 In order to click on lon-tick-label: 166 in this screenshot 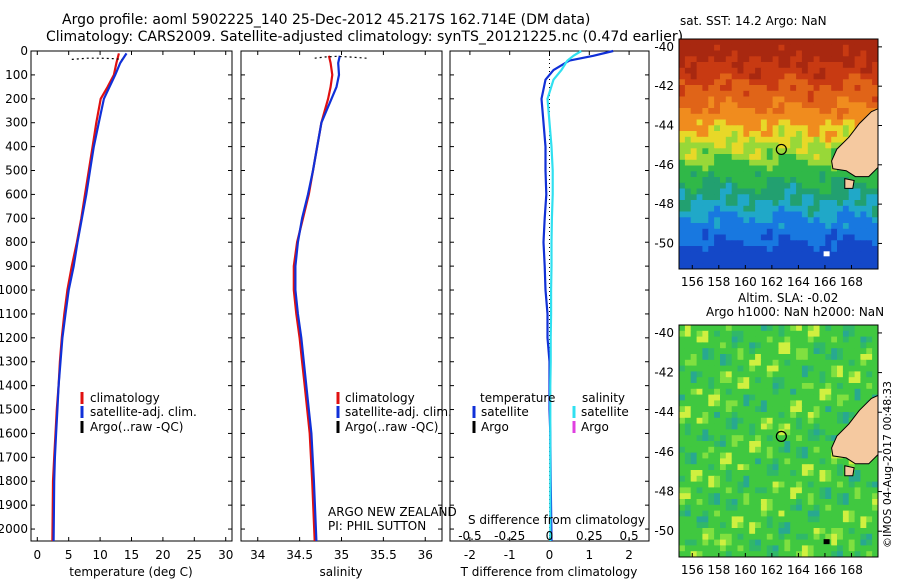, I will do `click(824, 570)`.